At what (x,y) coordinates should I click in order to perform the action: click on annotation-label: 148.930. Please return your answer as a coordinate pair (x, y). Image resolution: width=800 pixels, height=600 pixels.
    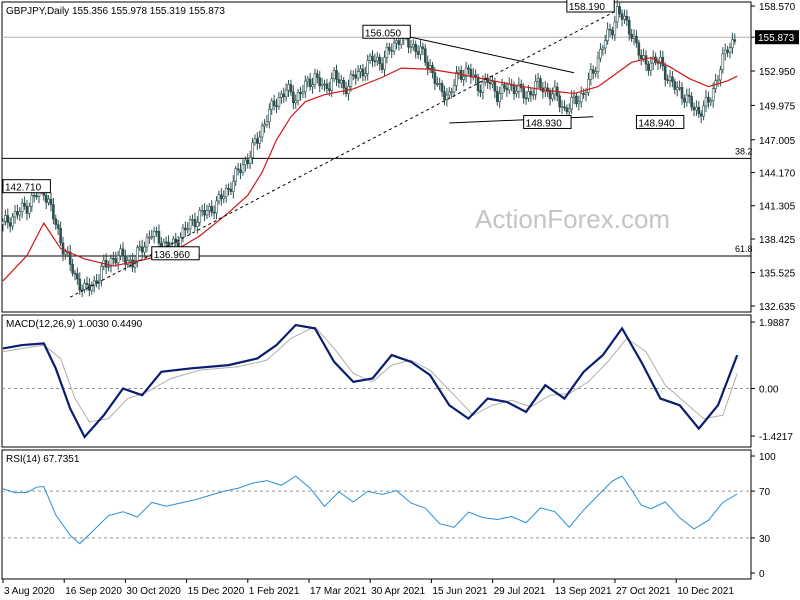
    Looking at the image, I should click on (544, 123).